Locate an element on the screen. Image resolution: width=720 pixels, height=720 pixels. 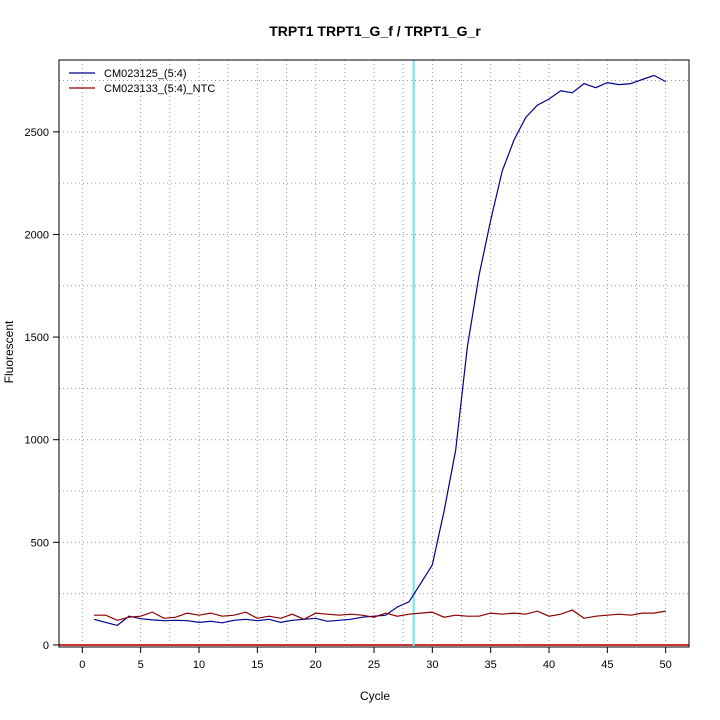
x-tick-label: 20 is located at coordinates (316, 665).